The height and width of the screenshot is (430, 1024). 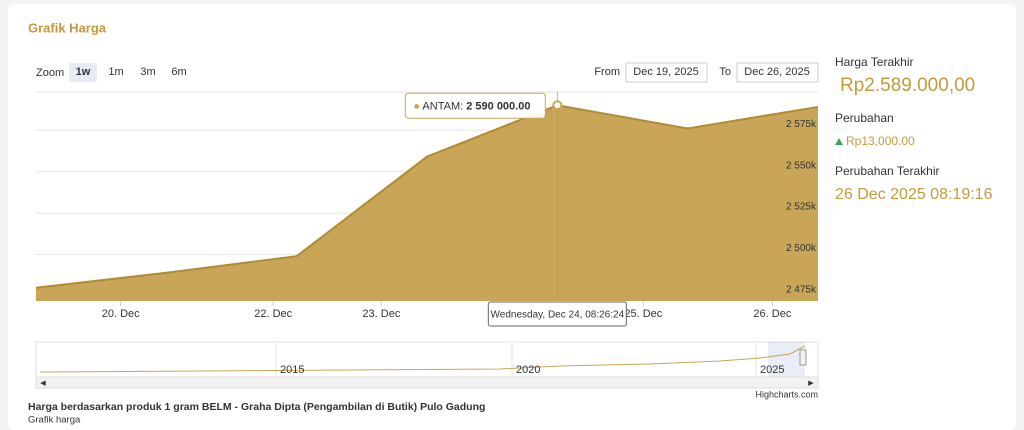 I want to click on summary-label: Perubahan Terakhir, so click(x=887, y=171).